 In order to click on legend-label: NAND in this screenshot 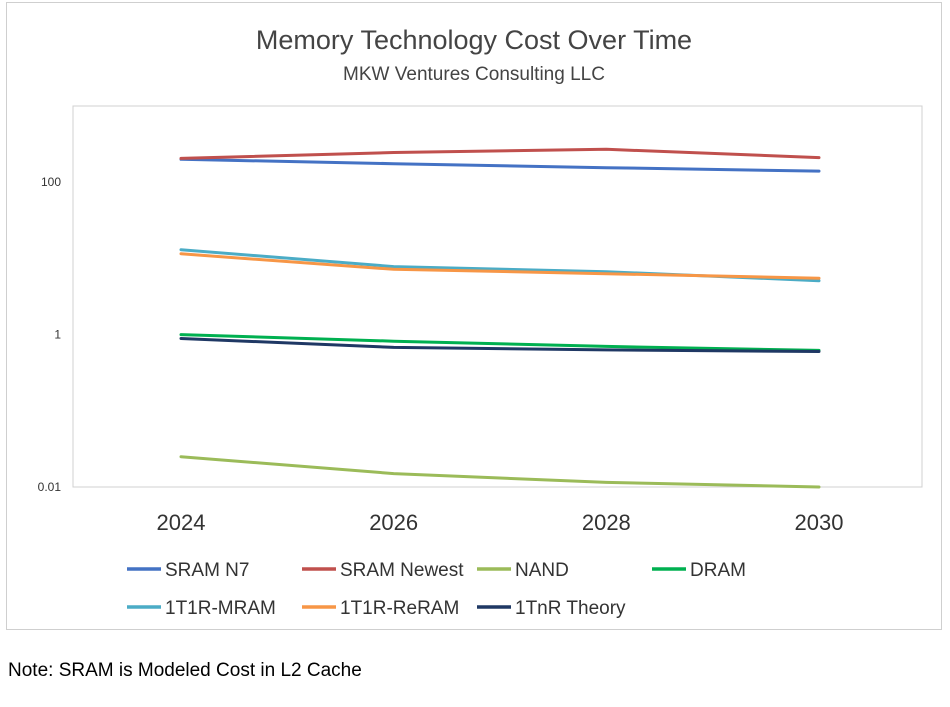, I will do `click(542, 570)`.